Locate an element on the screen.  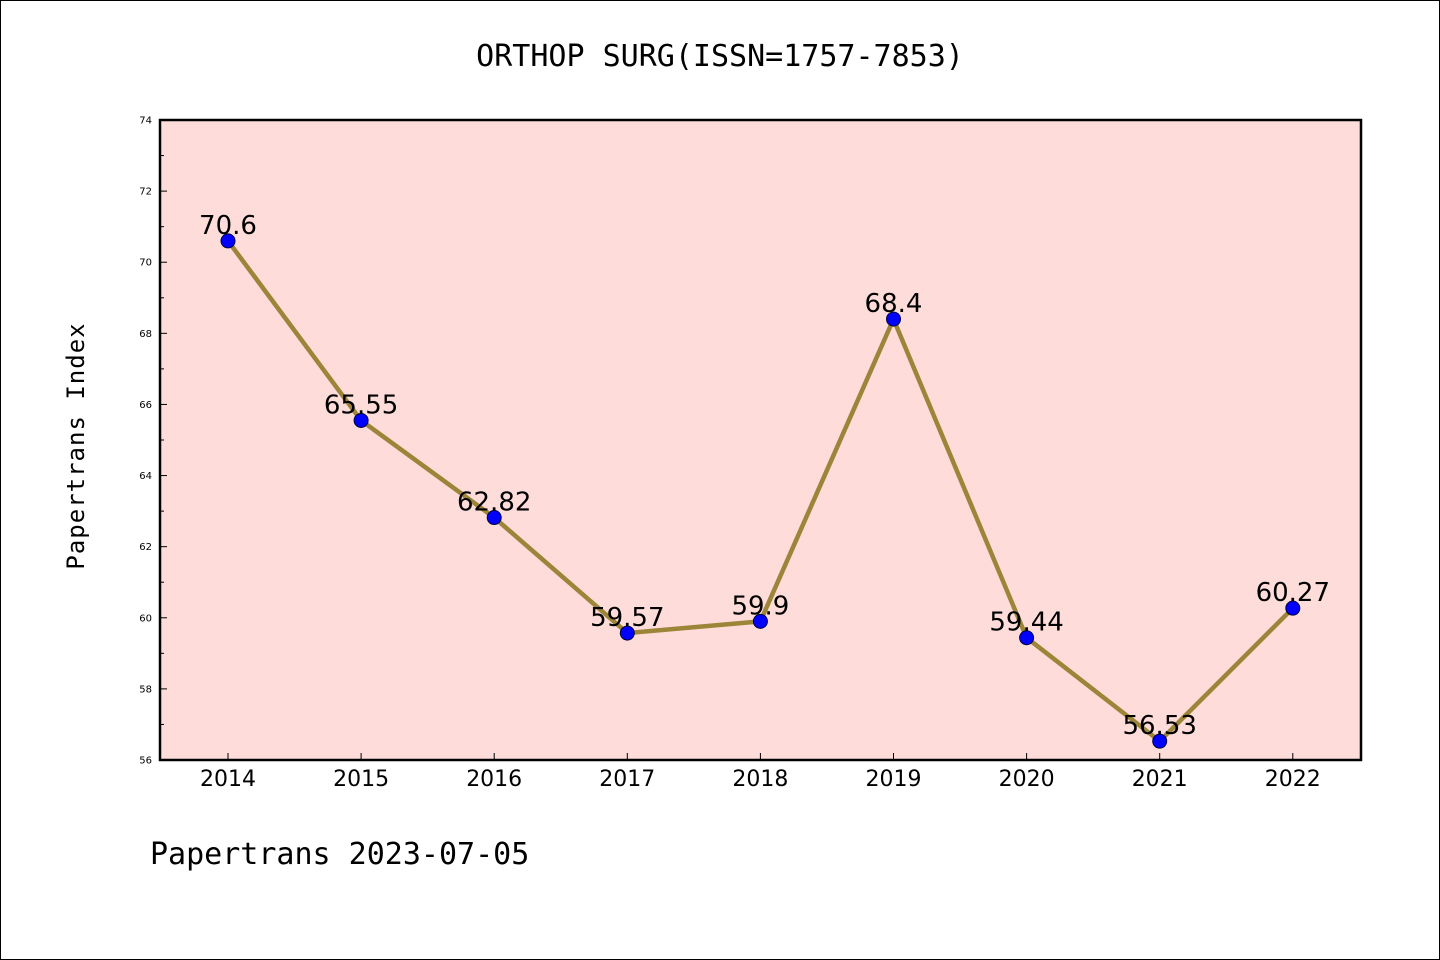
data-label: 60.27 is located at coordinates (1293, 593).